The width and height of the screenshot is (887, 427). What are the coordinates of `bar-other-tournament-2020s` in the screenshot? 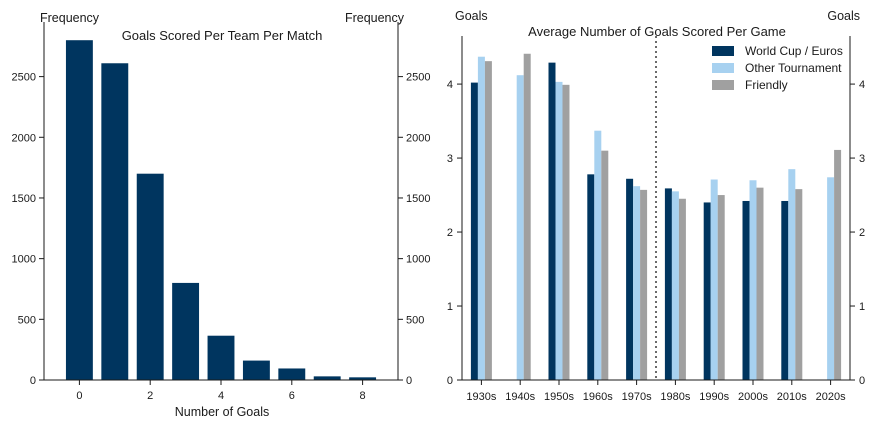 It's located at (831, 278).